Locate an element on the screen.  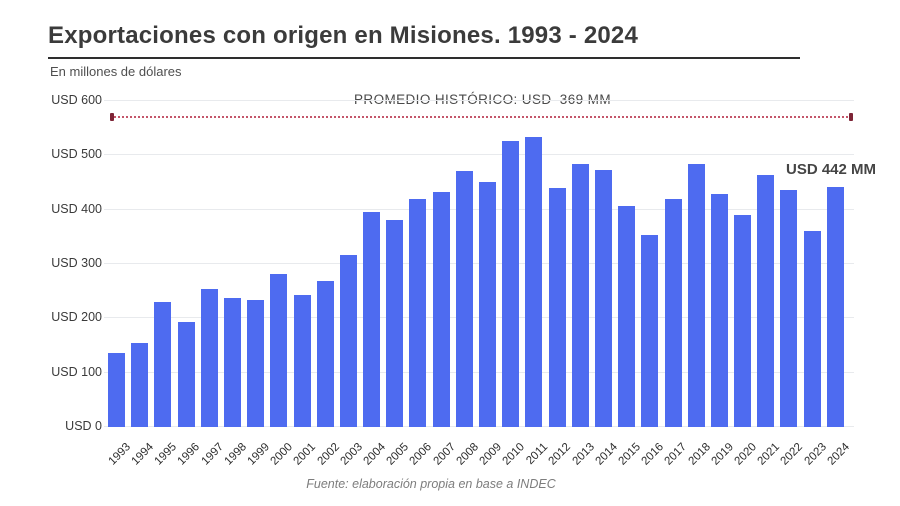
x-tick-label: 2022 is located at coordinates (792, 454).